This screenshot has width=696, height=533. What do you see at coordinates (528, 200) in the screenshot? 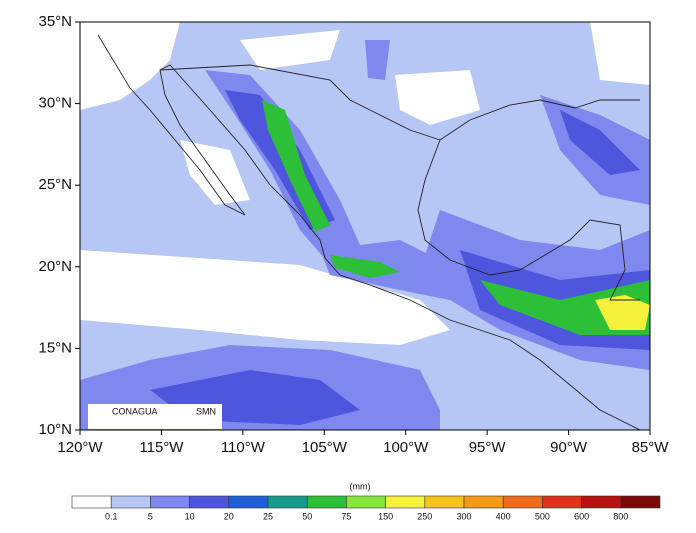
I see `gulf-coast` at bounding box center [528, 200].